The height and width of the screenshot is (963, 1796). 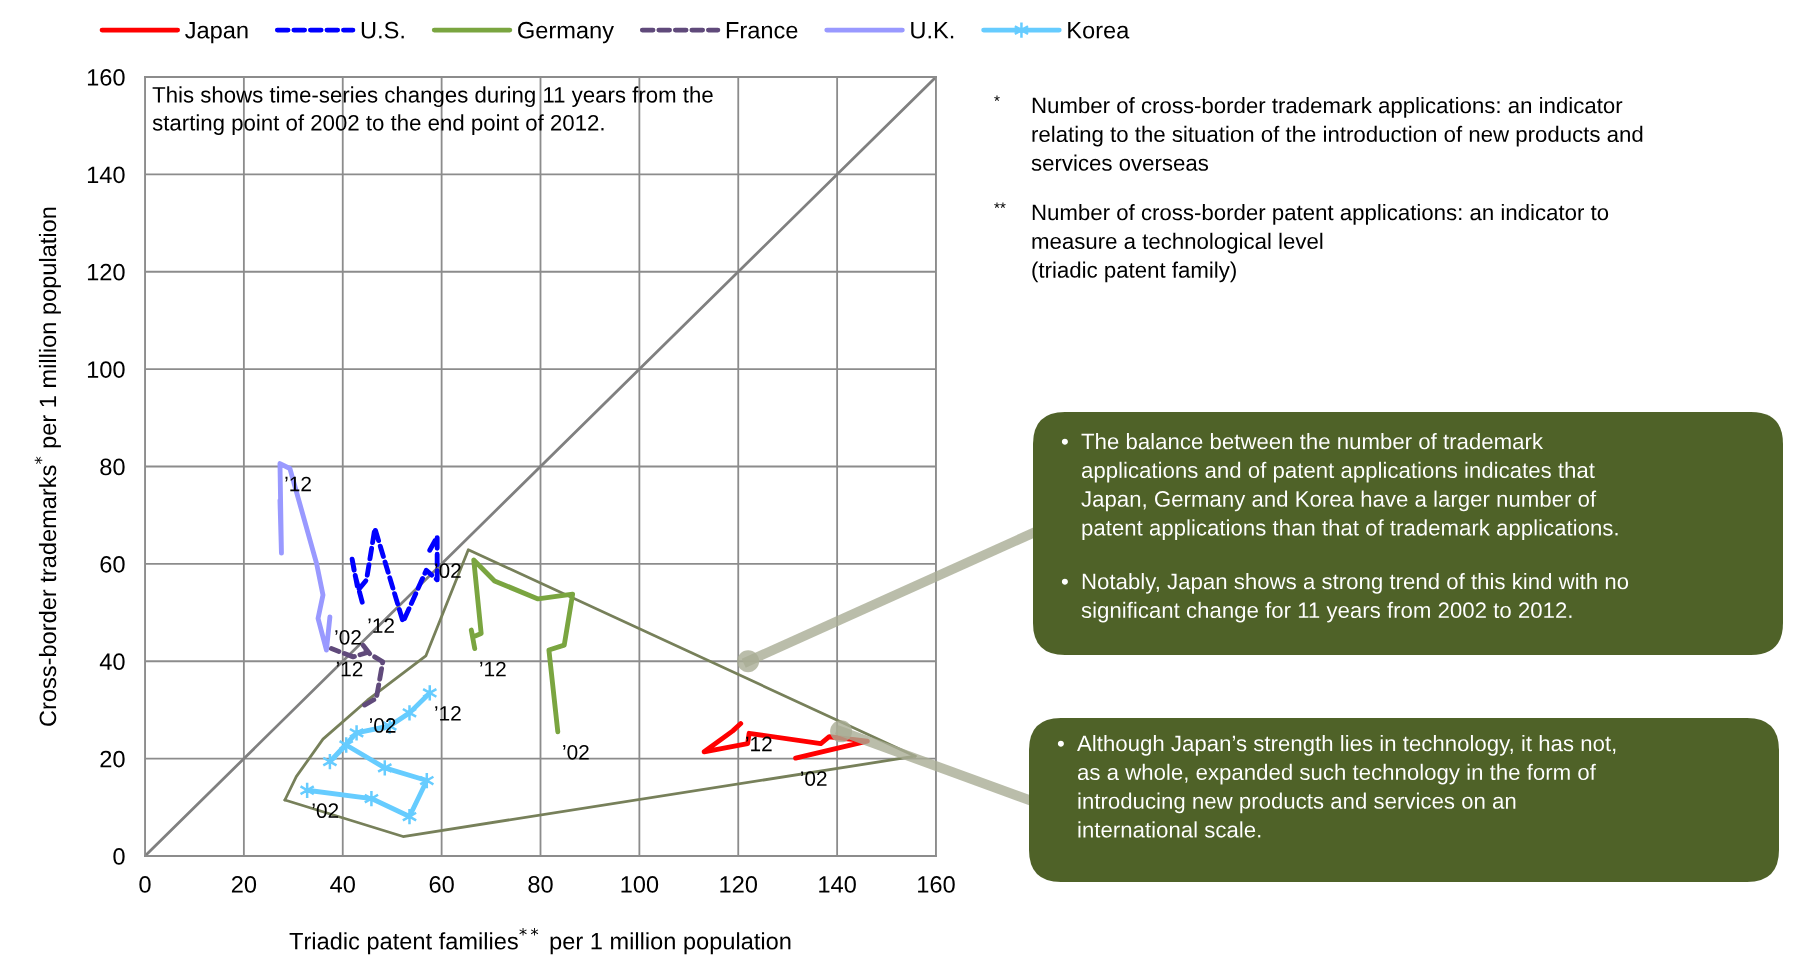 I want to click on legend-label: Korea, so click(x=1099, y=30).